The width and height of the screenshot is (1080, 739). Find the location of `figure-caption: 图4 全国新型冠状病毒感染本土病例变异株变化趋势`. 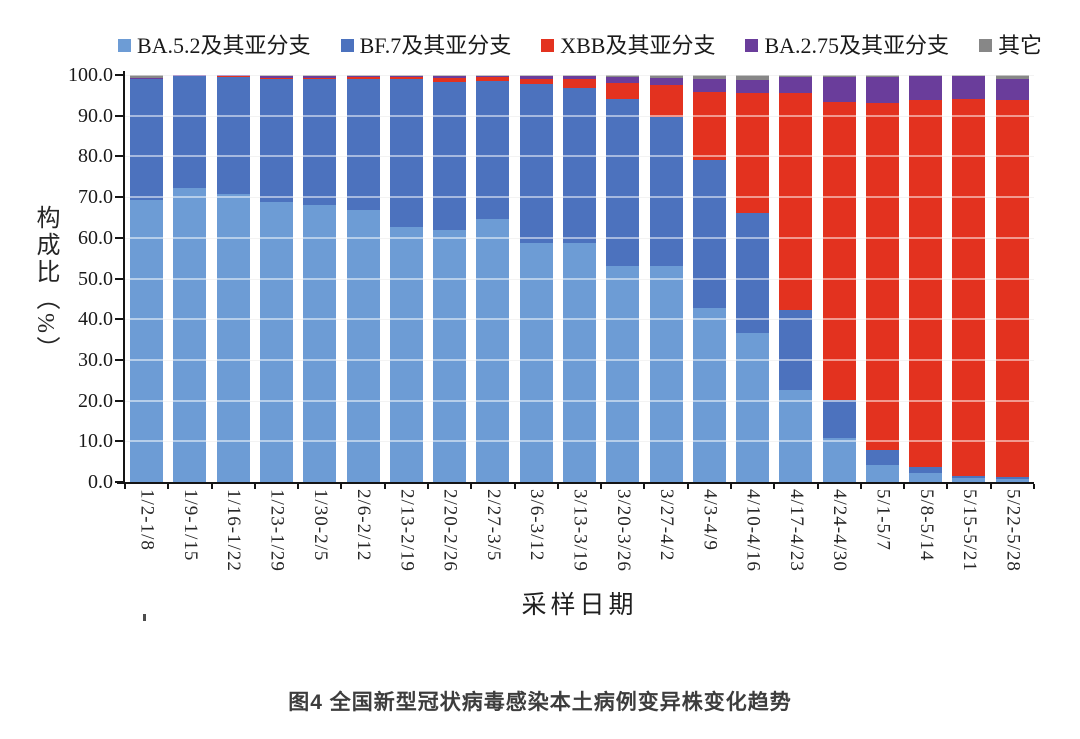

figure-caption: 图4 全国新型冠状病毒感染本土病例变异株变化趋势 is located at coordinates (540, 702).